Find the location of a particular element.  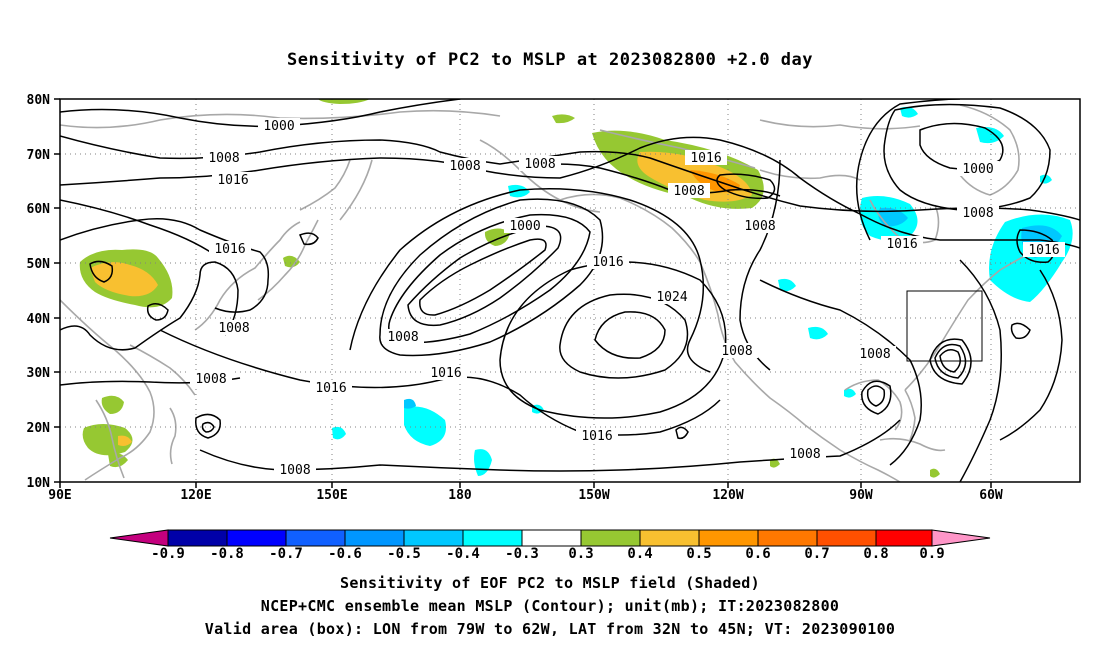

lat-label: 20N is located at coordinates (39, 428).